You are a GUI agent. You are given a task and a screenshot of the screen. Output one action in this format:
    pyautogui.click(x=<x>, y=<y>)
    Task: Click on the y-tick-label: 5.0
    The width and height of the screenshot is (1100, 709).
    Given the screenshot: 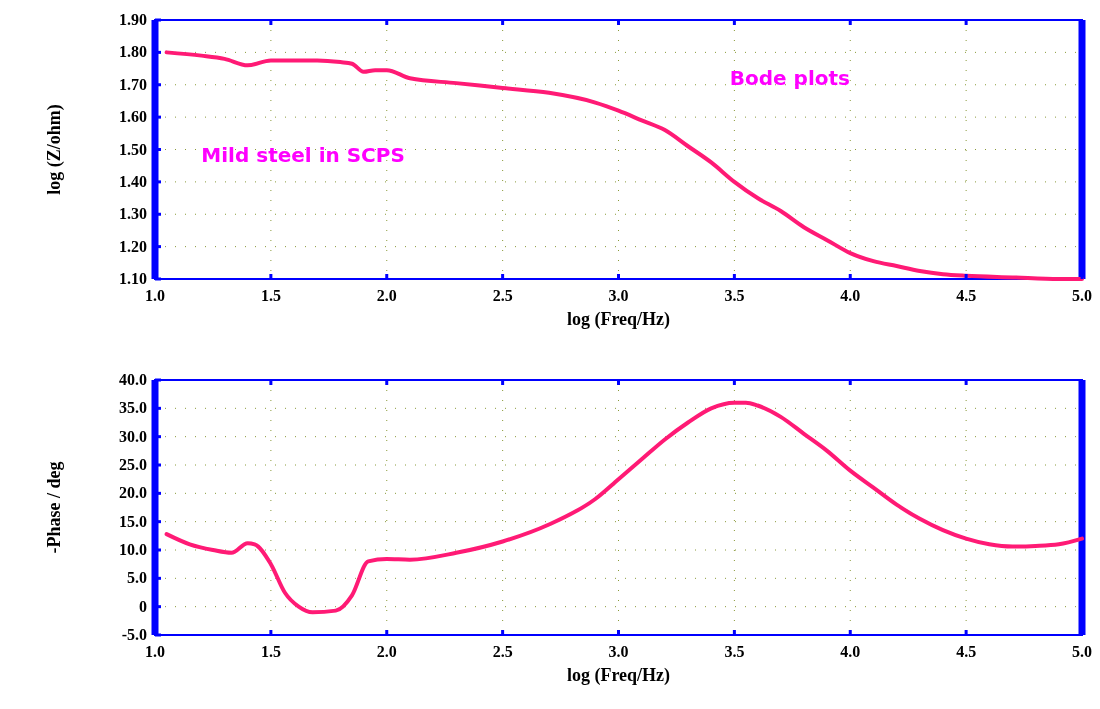 What is the action you would take?
    pyautogui.click(x=137, y=578)
    